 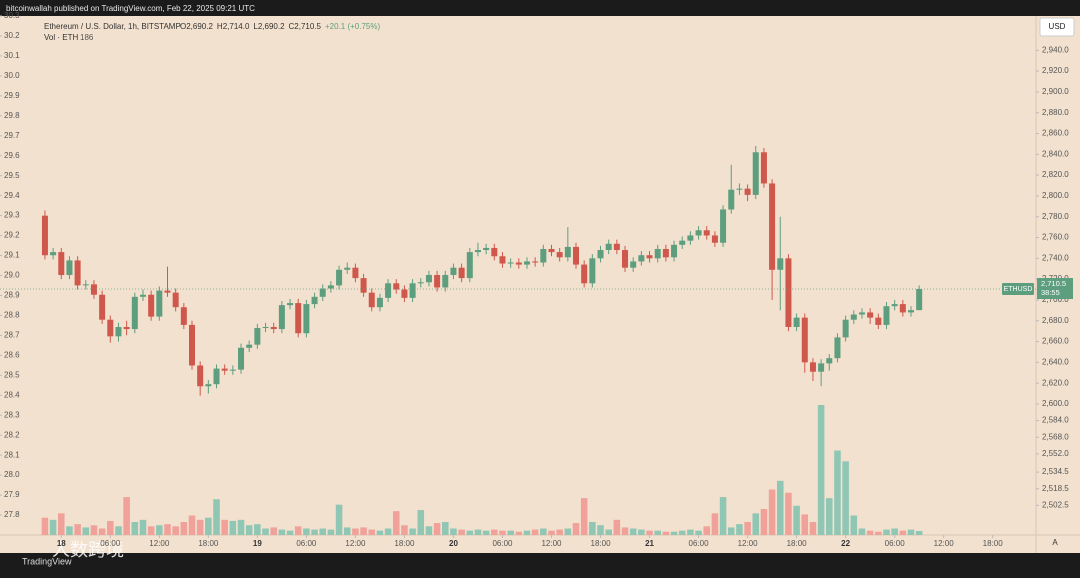 What do you see at coordinates (12, 95) in the screenshot?
I see `y2-tick-label: 29.9` at bounding box center [12, 95].